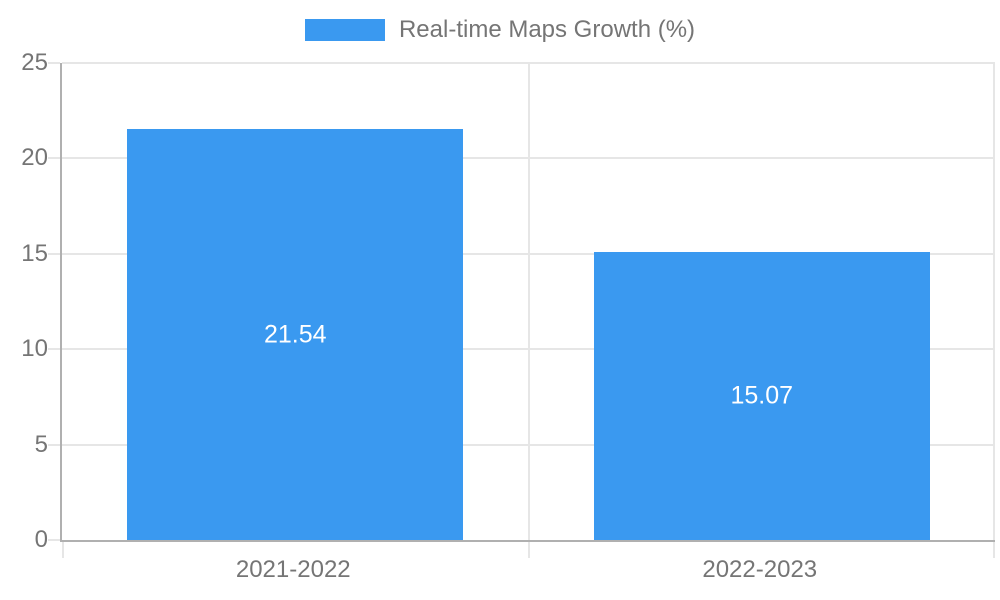 The image size is (1000, 600). I want to click on x-axis-labels: 2021-2022 2022-2023, so click(526, 570).